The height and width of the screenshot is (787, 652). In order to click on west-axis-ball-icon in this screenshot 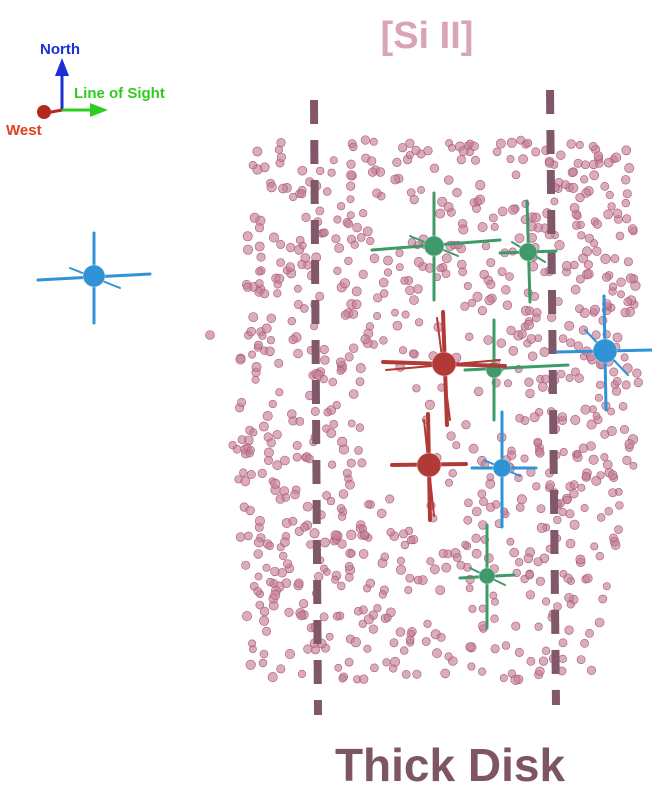, I will do `click(44, 112)`.